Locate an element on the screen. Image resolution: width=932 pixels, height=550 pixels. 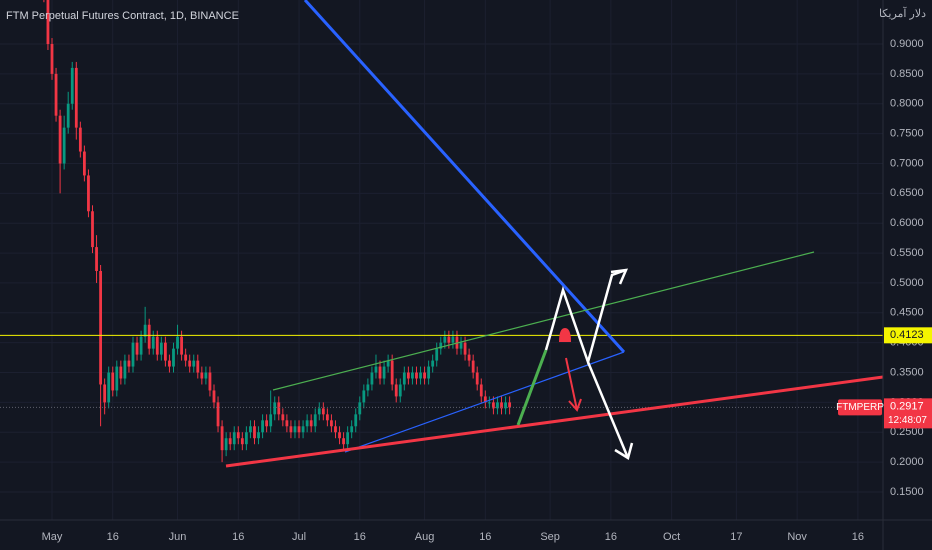
alert-icon is located at coordinates (565, 335).